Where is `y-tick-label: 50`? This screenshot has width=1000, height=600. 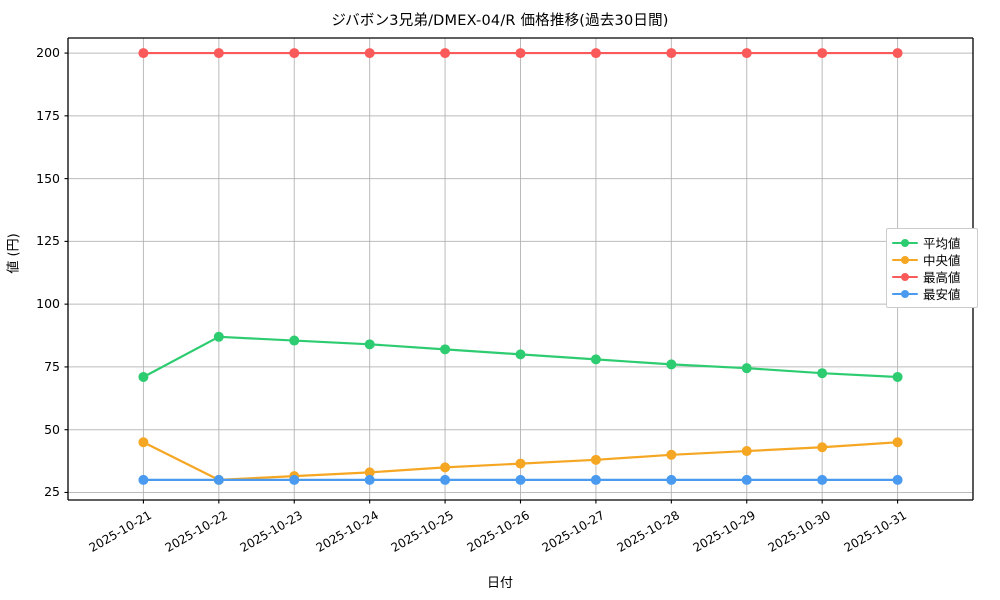
y-tick-label: 50 is located at coordinates (52, 429).